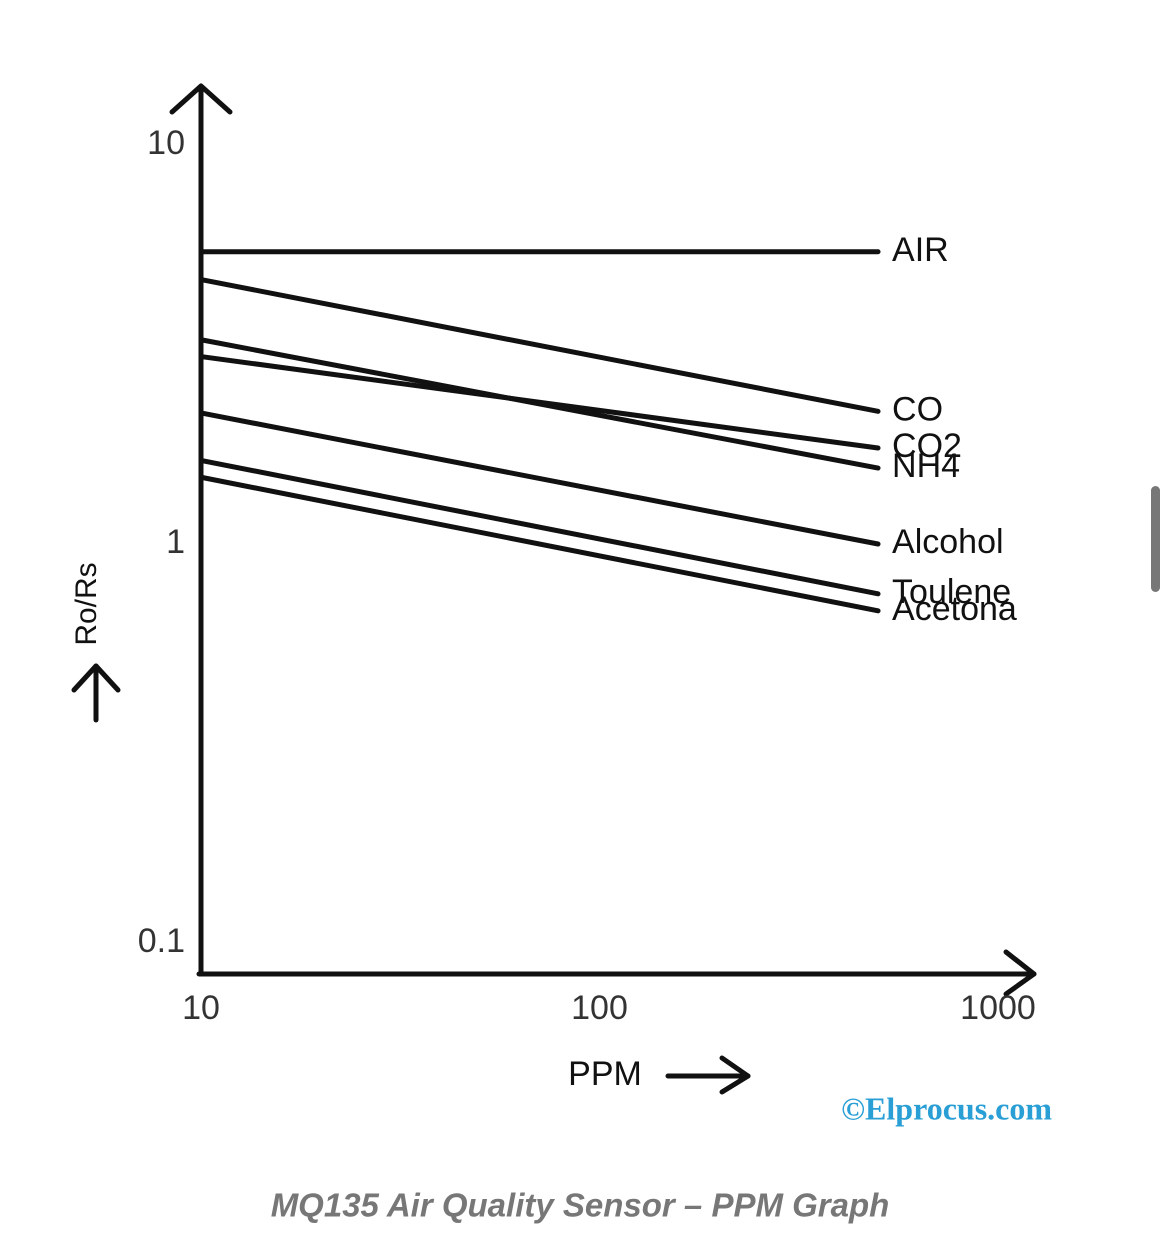 Image resolution: width=1170 pixels, height=1256 pixels. What do you see at coordinates (926, 466) in the screenshot?
I see `series-label: NH4` at bounding box center [926, 466].